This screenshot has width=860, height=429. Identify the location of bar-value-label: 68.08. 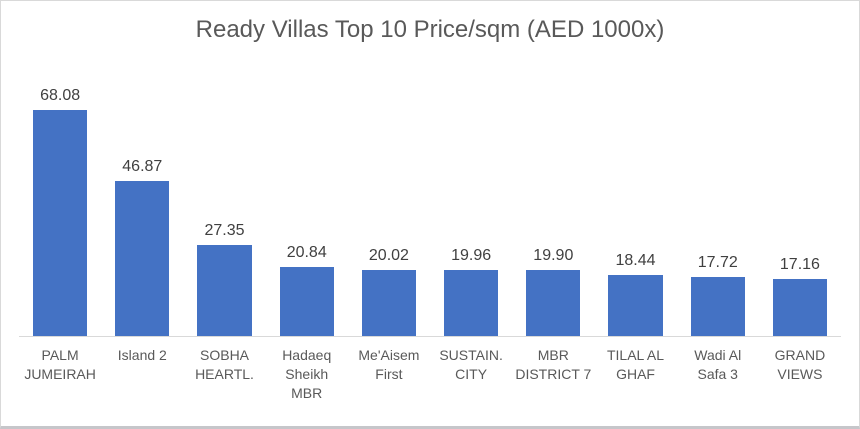
(60, 96).